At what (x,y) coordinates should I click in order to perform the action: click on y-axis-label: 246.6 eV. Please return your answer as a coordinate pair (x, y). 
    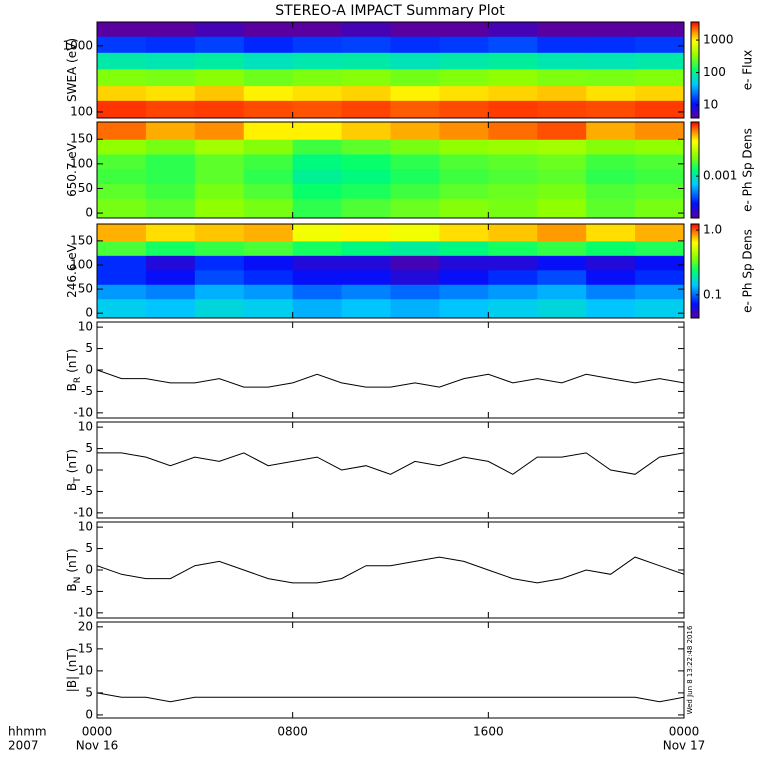
    Looking at the image, I should click on (72, 270).